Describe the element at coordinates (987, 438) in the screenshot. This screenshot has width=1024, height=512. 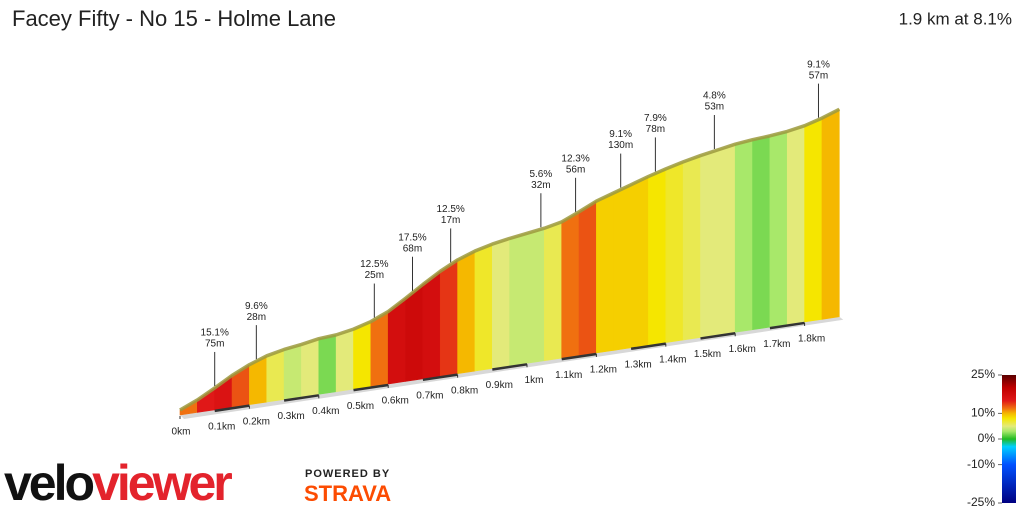
I see `colorbar-label: 0%` at that location.